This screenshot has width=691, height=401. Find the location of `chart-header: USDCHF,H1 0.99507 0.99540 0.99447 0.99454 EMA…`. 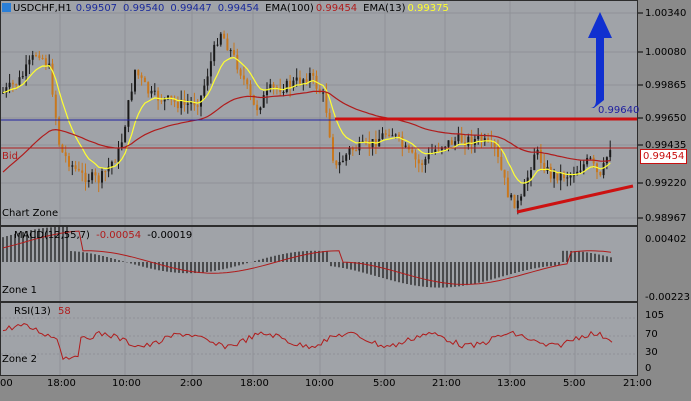

chart-header: USDCHF,H1 0.99507 0.99540 0.99447 0.99454 EMA… is located at coordinates (228, 8).